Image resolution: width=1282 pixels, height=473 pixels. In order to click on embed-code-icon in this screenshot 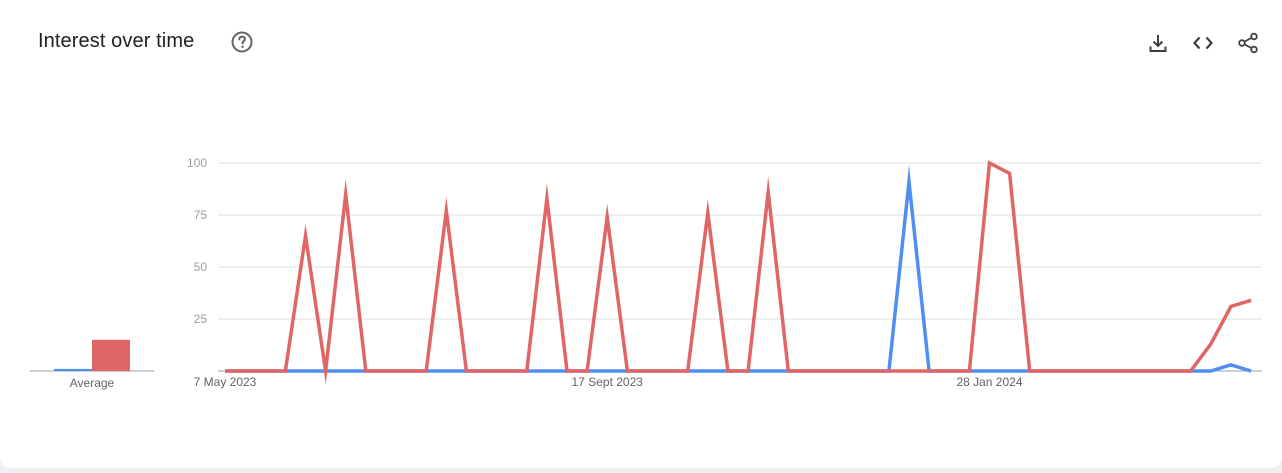, I will do `click(1203, 43)`.